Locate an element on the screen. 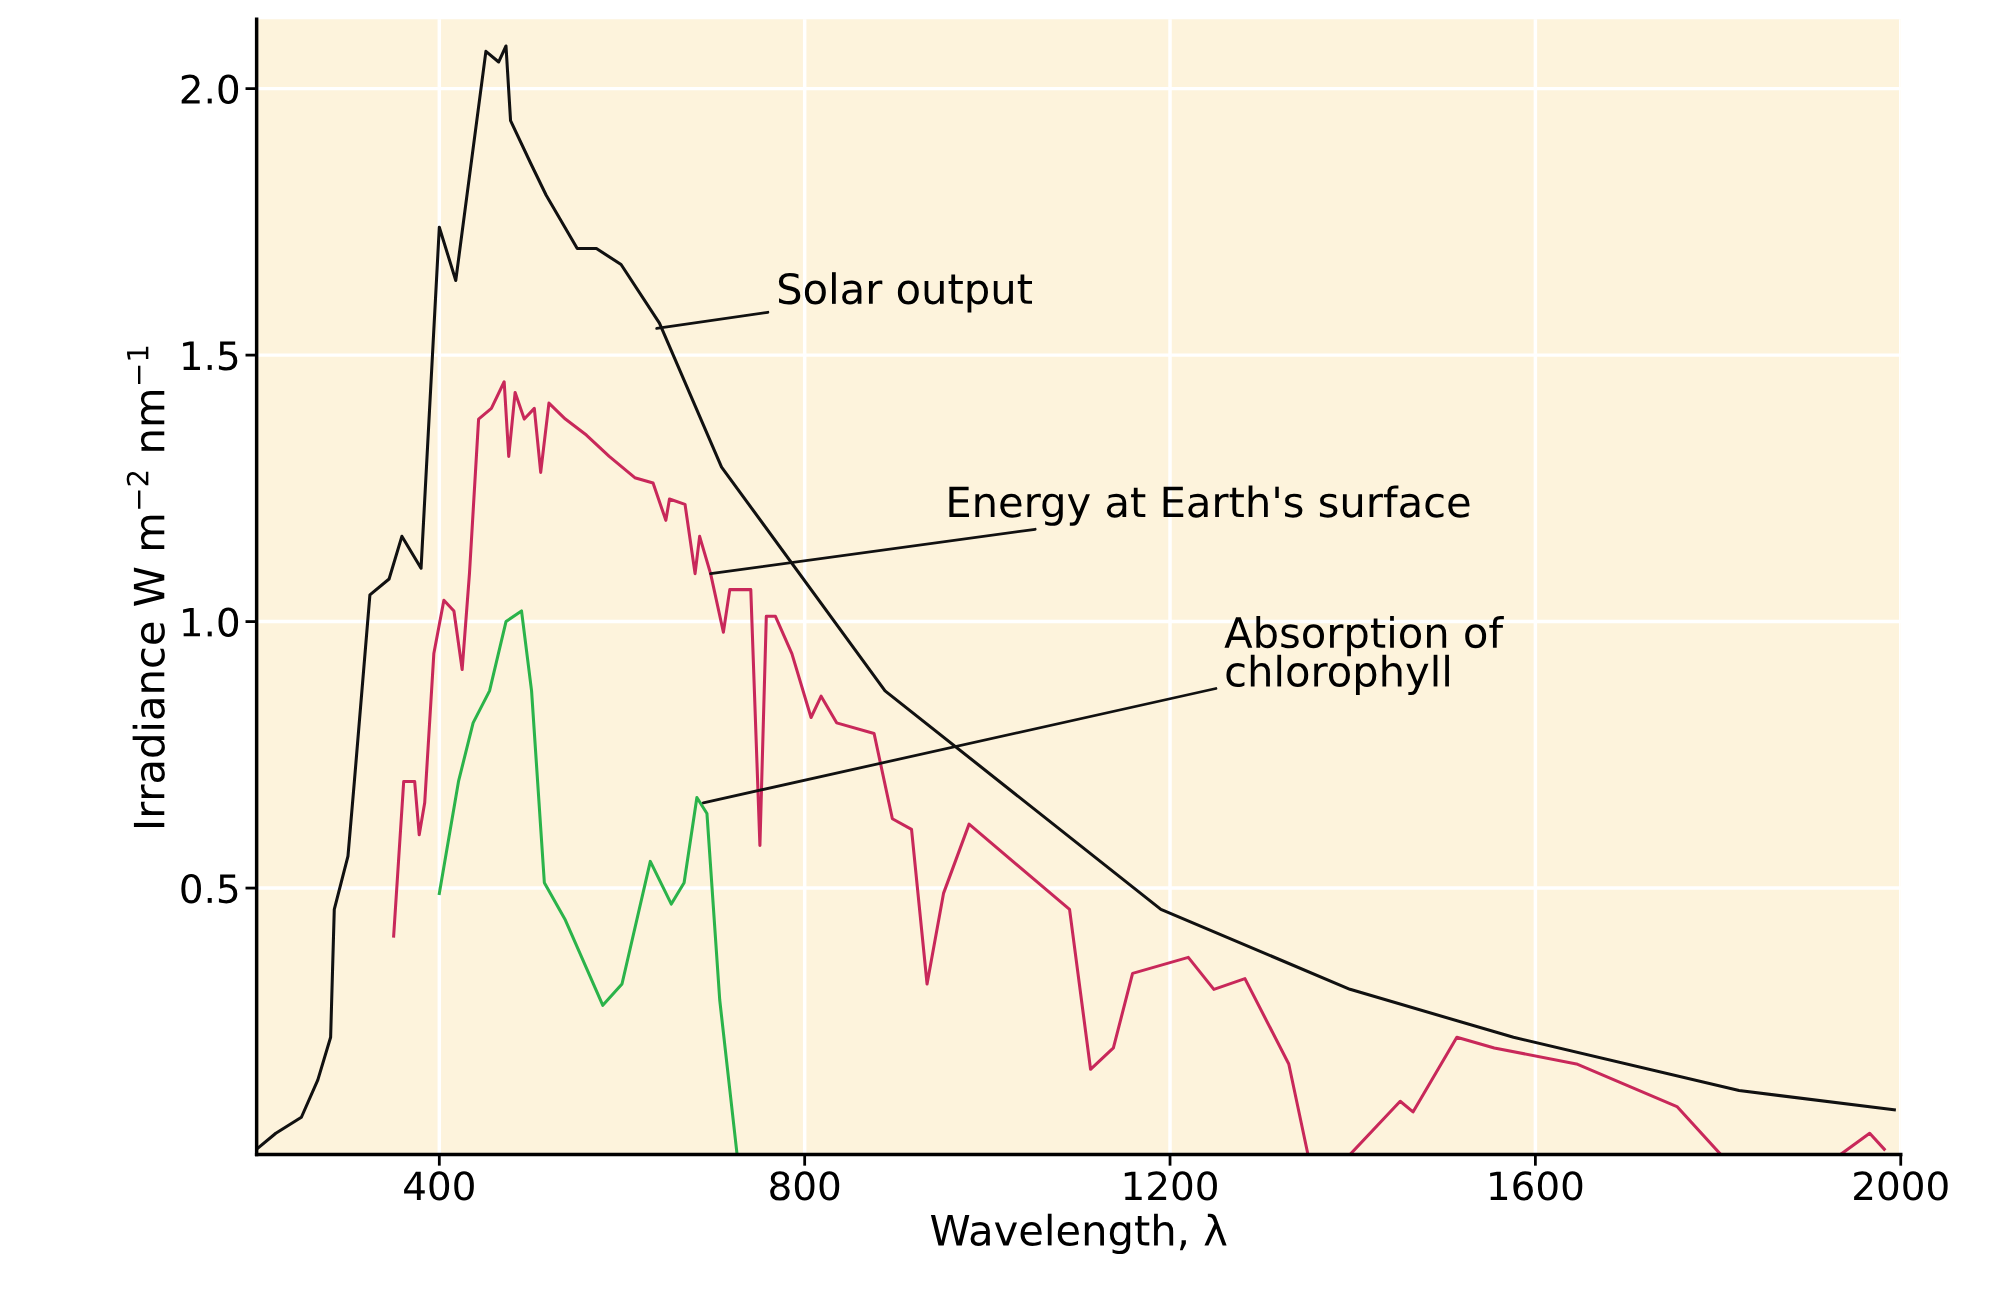  y-tick-label: 2.0 is located at coordinates (210, 89).